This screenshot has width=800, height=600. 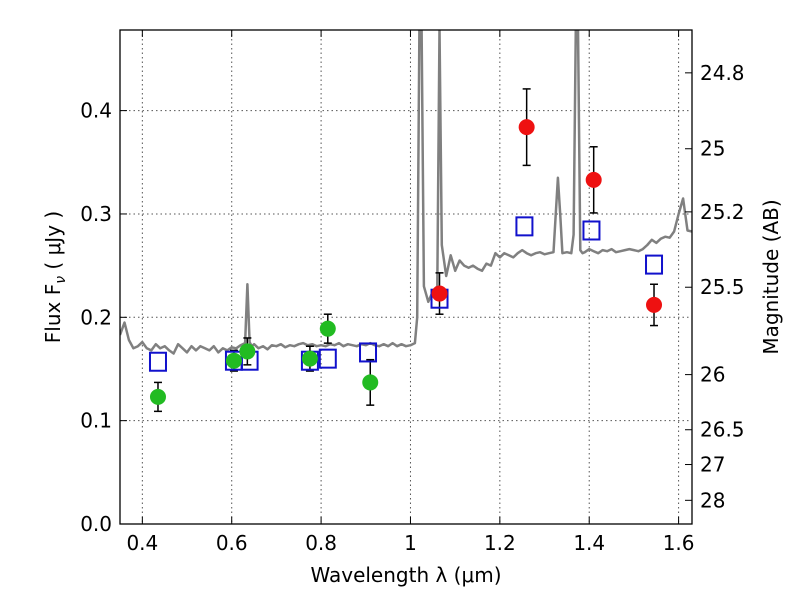 I want to click on x-tick-label: 1.6, so click(x=679, y=543).